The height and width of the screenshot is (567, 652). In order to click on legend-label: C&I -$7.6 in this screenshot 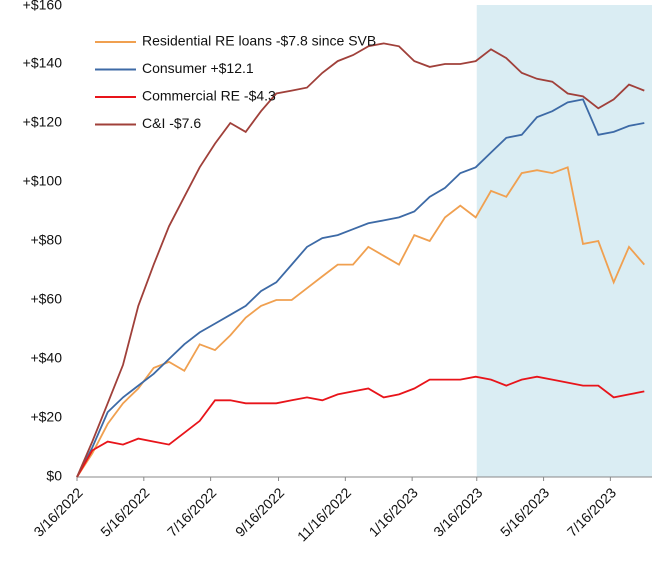, I will do `click(171, 123)`.